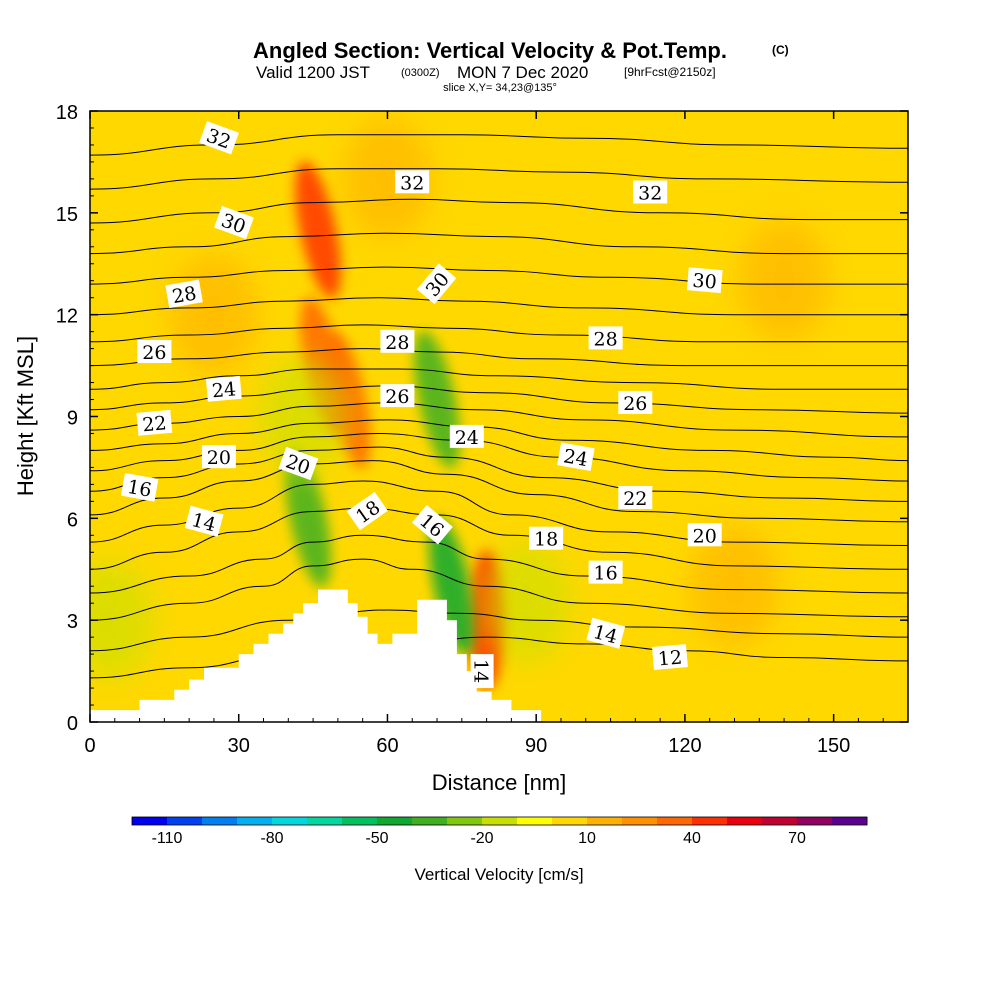 The height and width of the screenshot is (1000, 1000). I want to click on contour-label-3: 26, so click(154, 352).